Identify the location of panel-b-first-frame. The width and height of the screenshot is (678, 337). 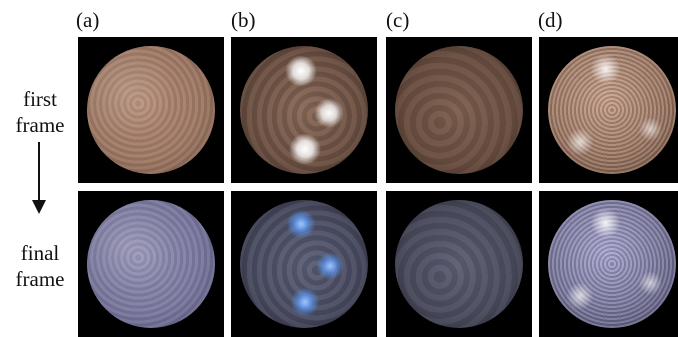
(304, 110).